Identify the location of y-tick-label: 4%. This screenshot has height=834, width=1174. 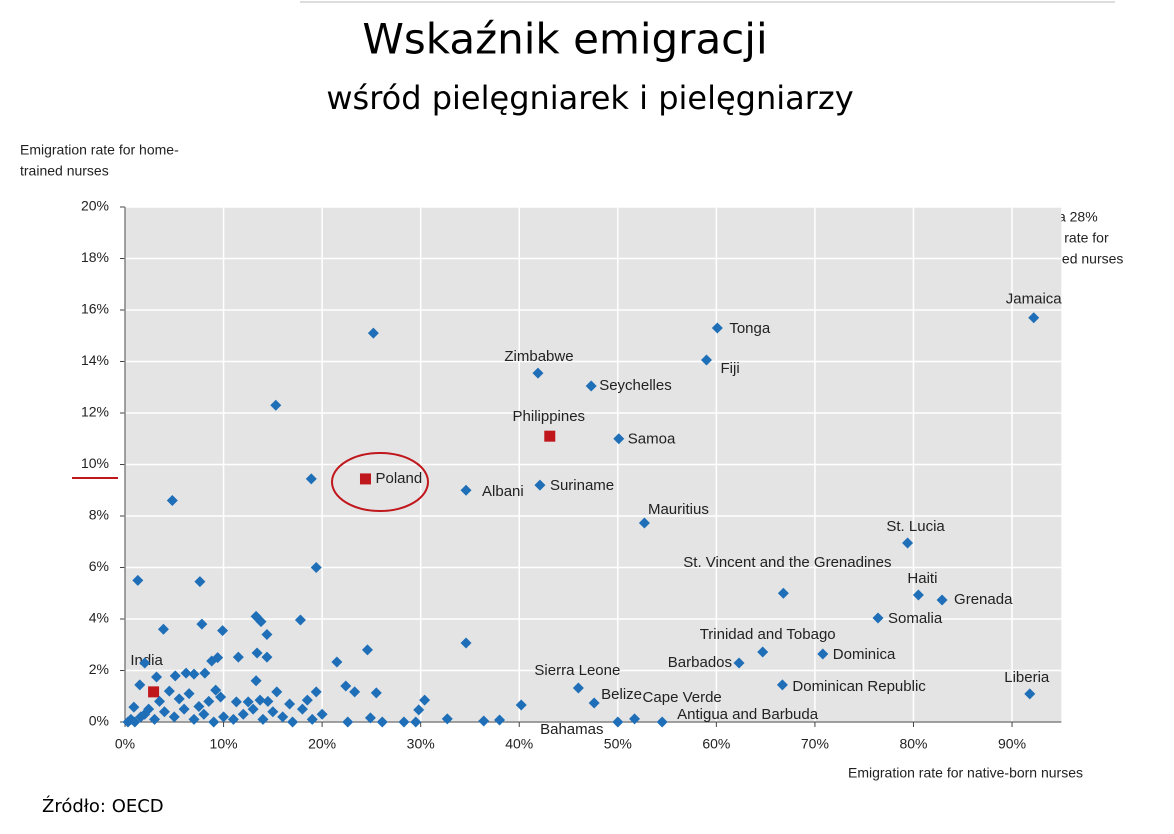
(99, 618).